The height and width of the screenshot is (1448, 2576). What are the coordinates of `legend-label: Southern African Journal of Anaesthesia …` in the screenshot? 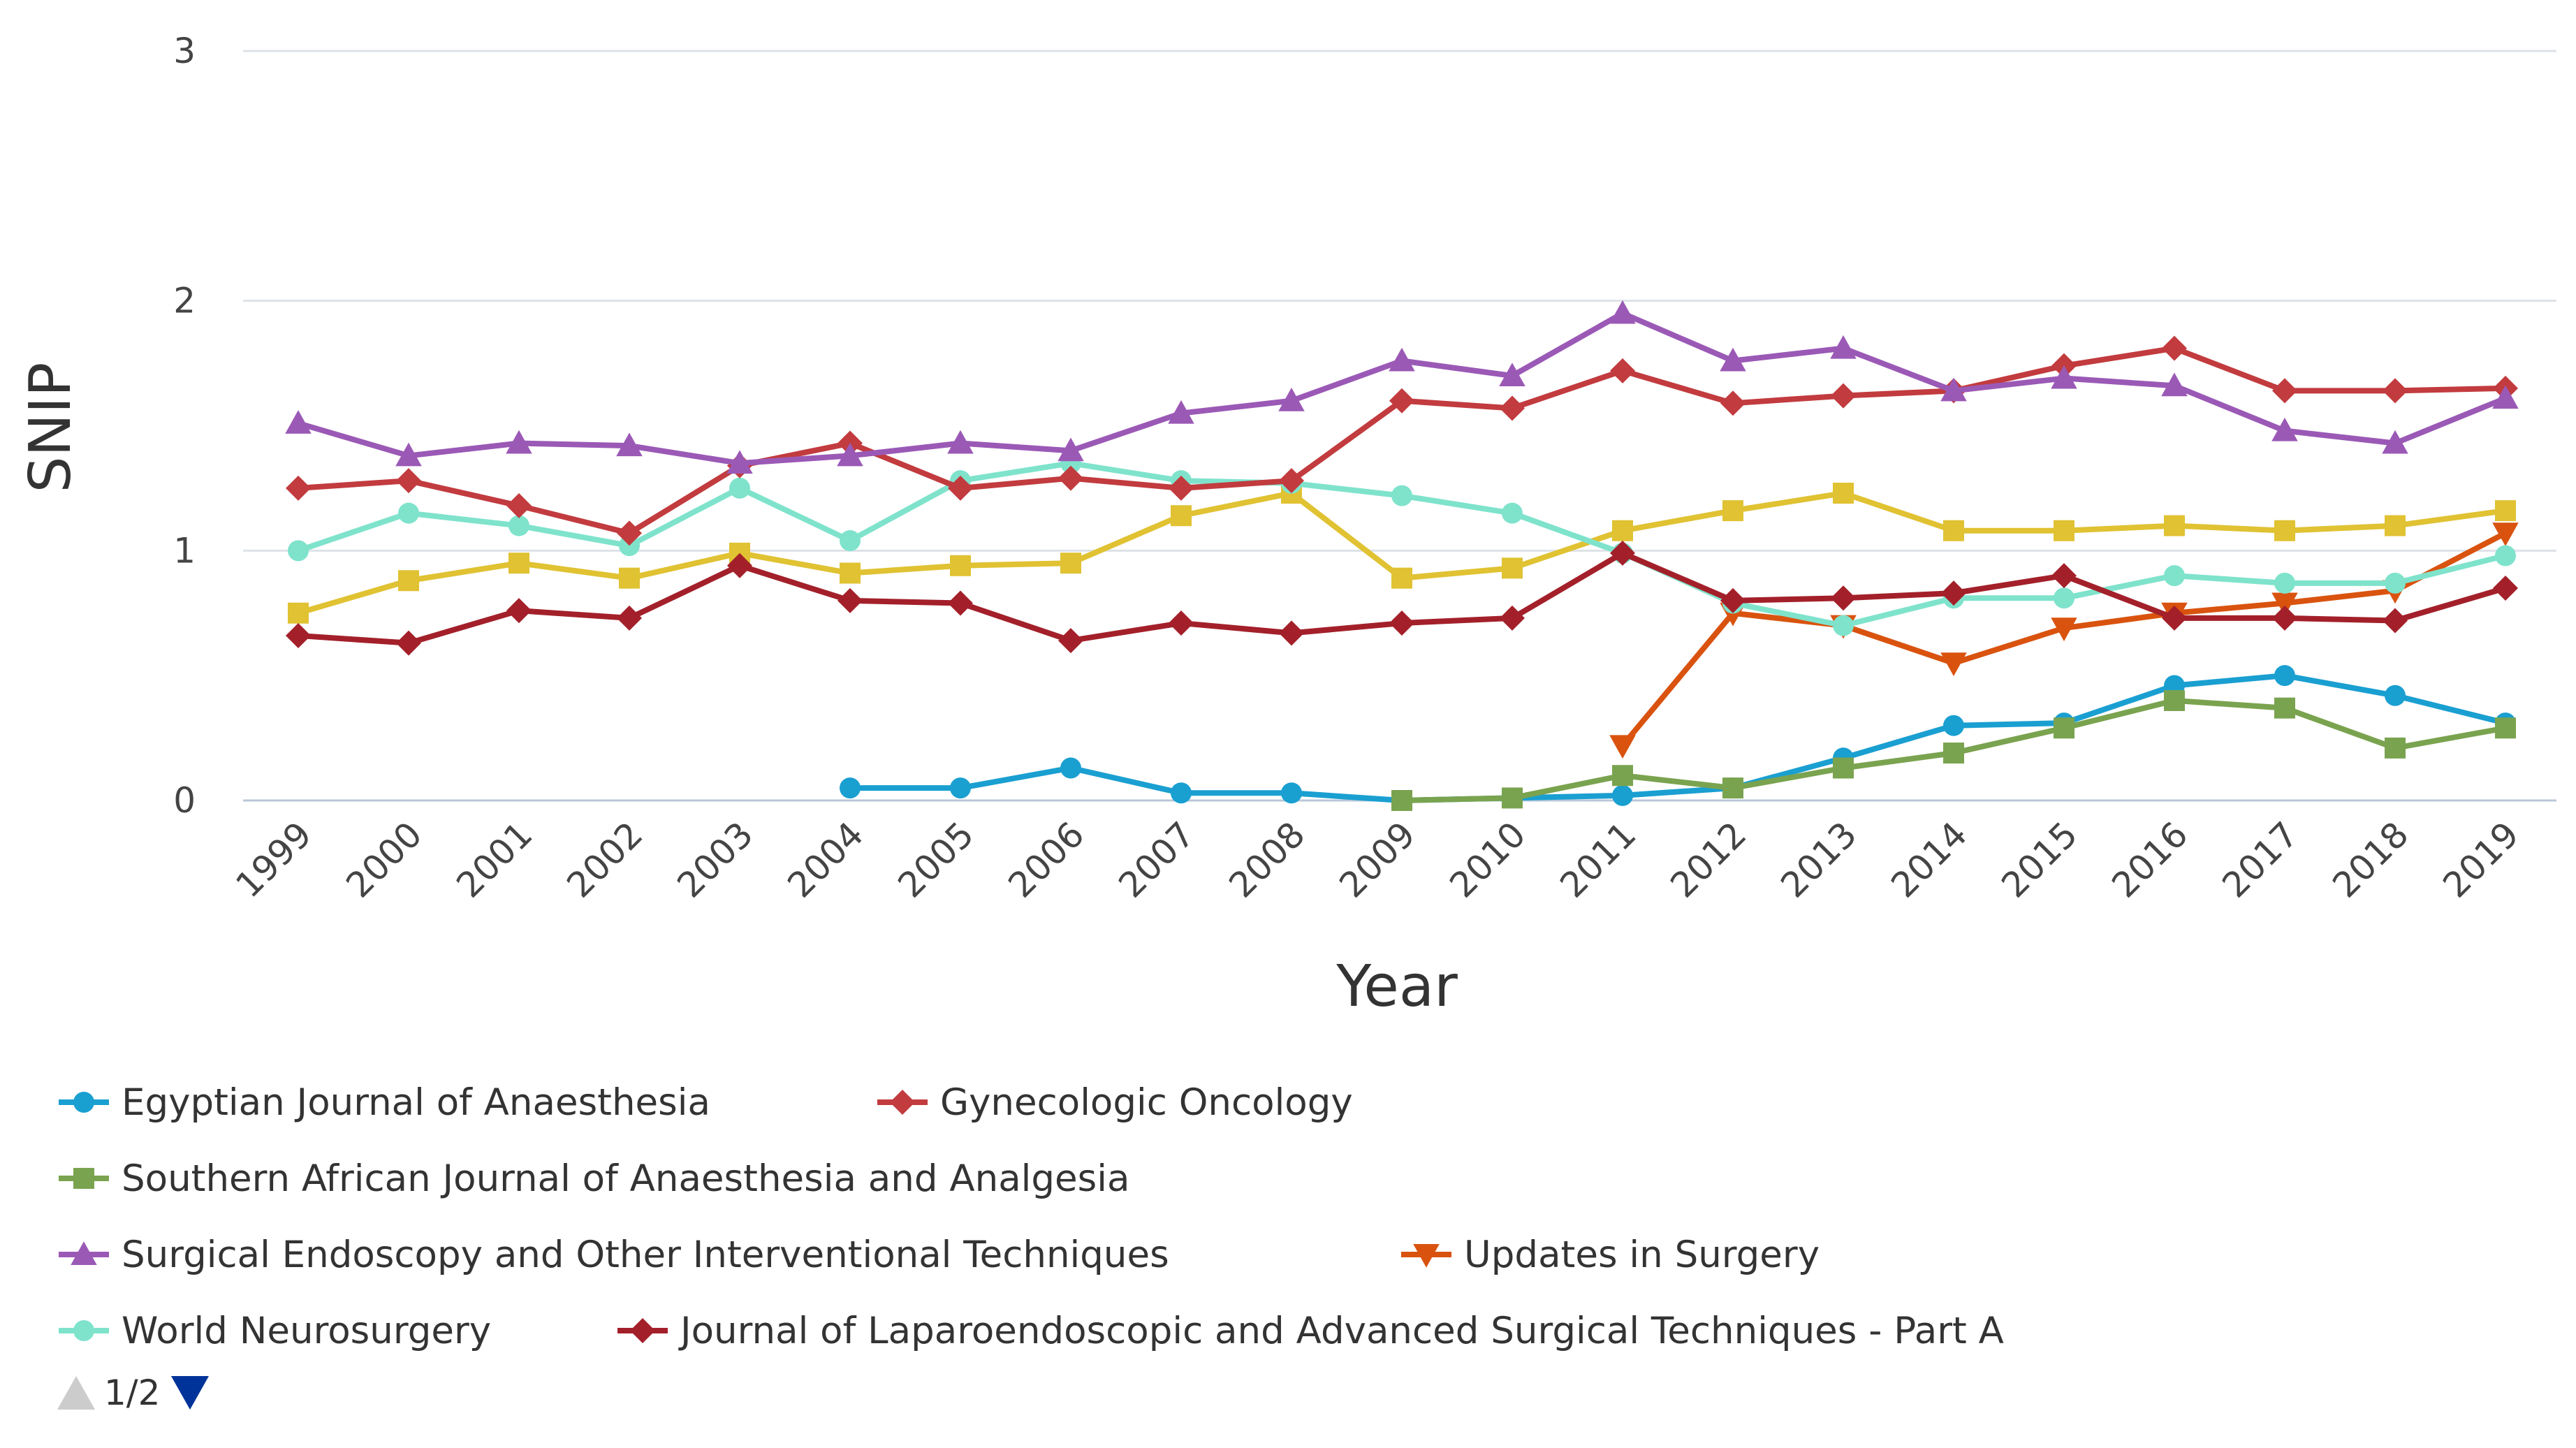 It's located at (625, 1178).